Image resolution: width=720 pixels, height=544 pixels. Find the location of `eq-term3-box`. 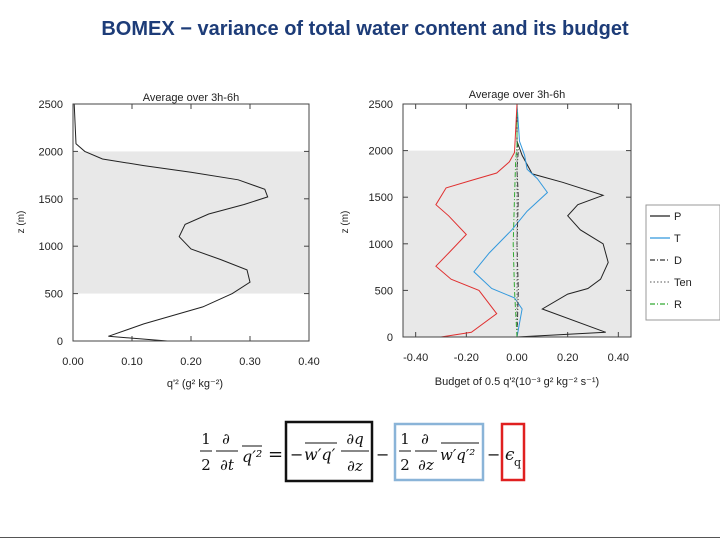

eq-term3-box is located at coordinates (513, 452).